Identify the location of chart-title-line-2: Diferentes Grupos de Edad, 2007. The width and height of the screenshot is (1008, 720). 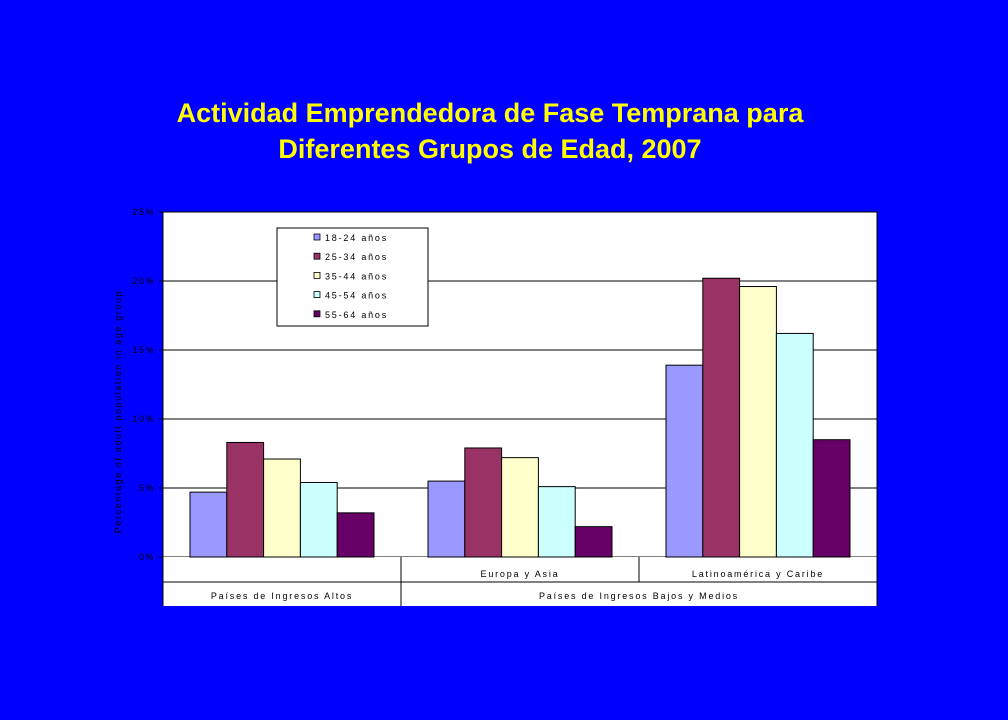
(490, 149).